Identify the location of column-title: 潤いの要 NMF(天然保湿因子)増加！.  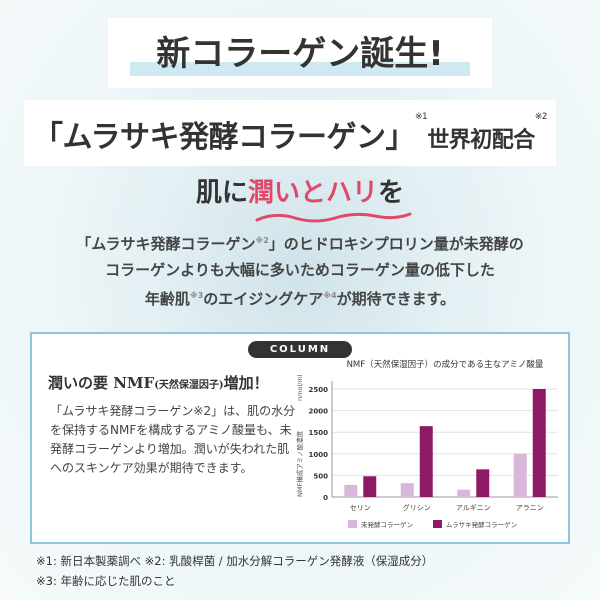
(158, 382).